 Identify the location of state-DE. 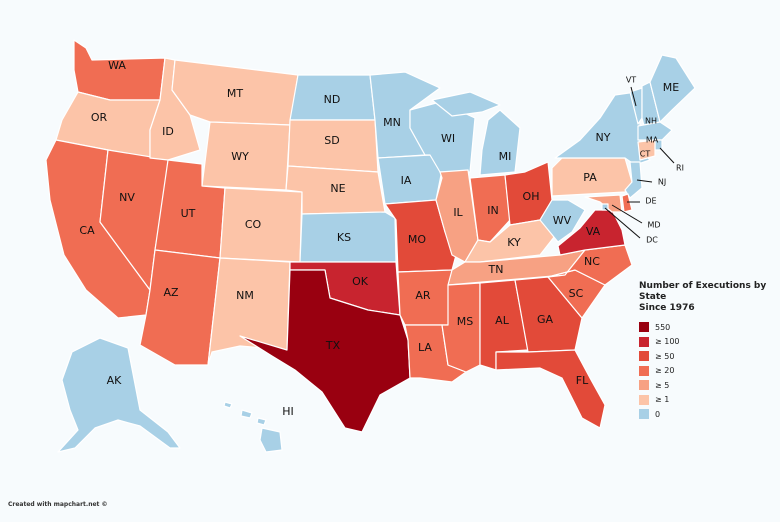
(627, 203).